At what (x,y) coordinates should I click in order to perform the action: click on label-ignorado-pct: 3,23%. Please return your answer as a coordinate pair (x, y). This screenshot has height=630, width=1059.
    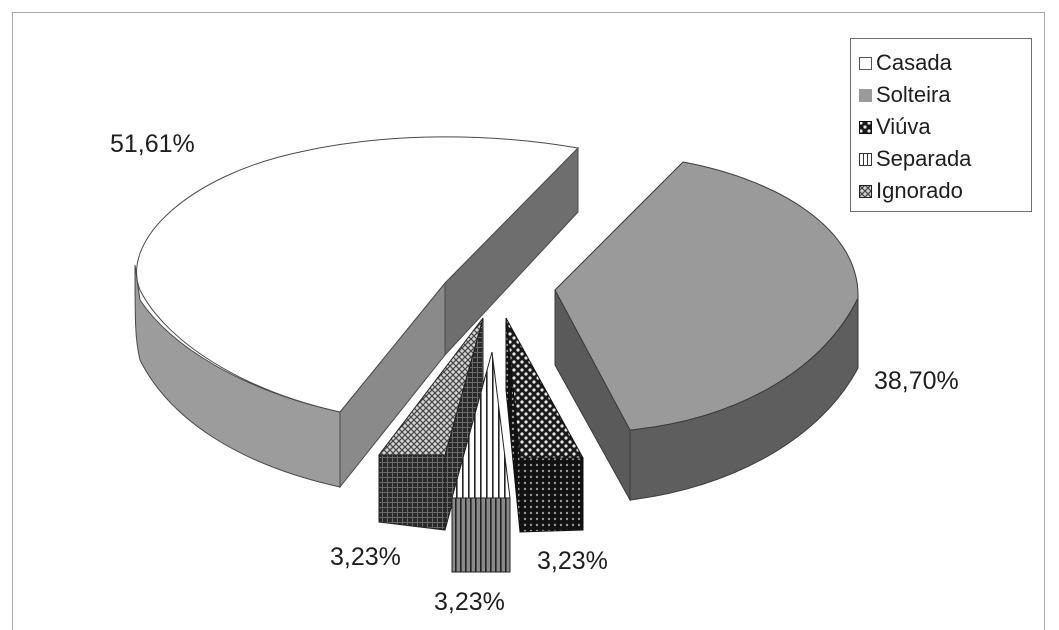
    Looking at the image, I should click on (365, 557).